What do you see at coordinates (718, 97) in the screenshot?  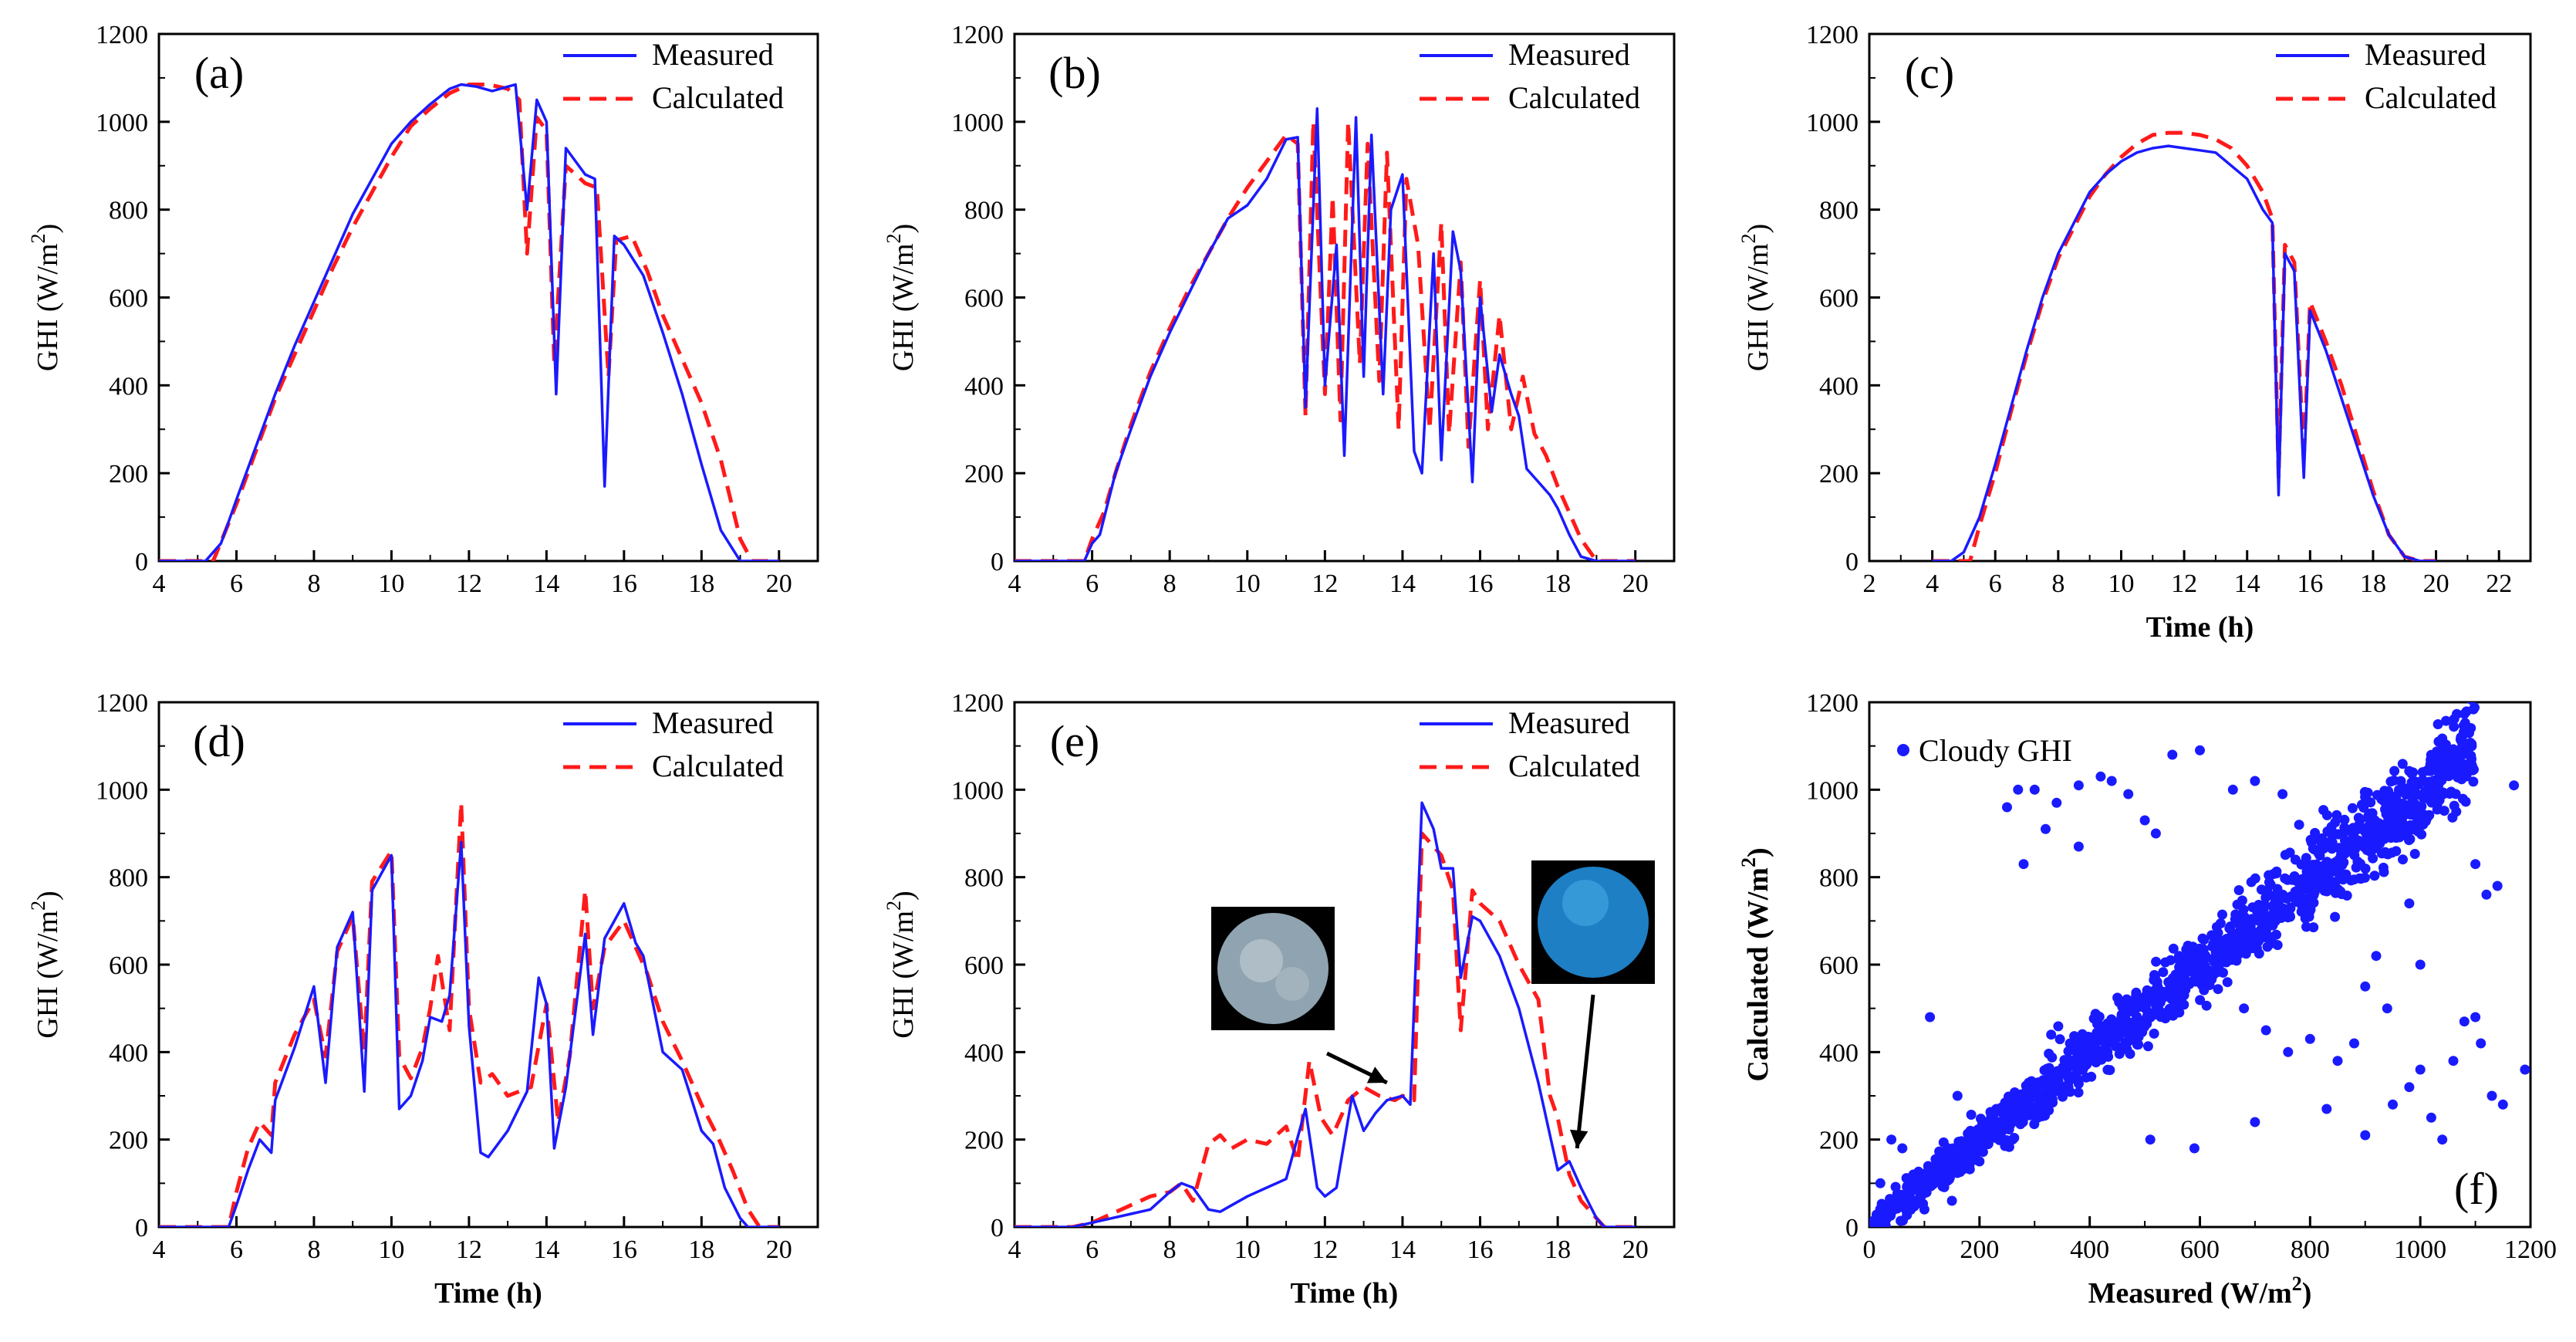 I see `legend-calculated-label: Calculated` at bounding box center [718, 97].